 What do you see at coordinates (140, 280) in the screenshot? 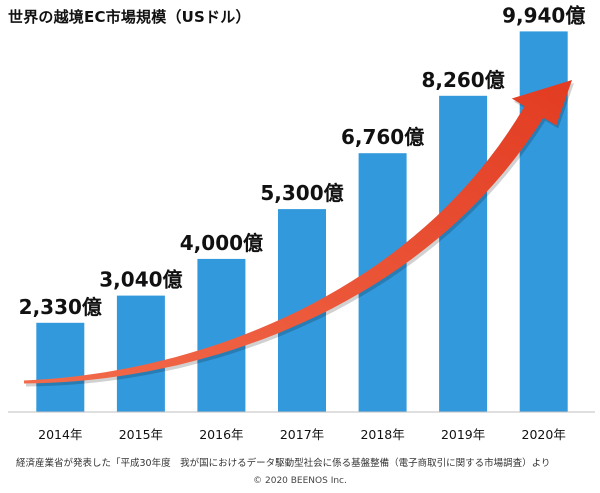
I see `data-label-2015年: 3,040億` at bounding box center [140, 280].